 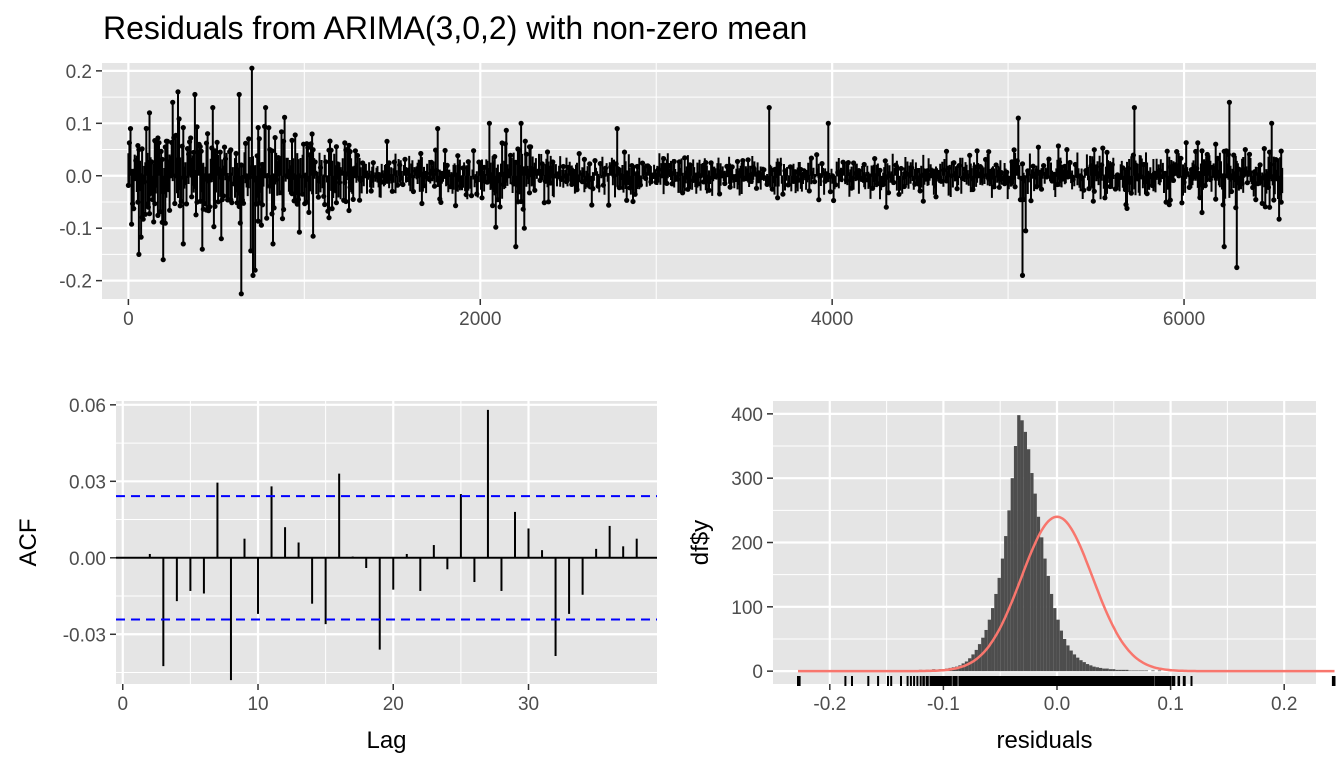 What do you see at coordinates (829, 704) in the screenshot?
I see `x-tick-label: -0.2` at bounding box center [829, 704].